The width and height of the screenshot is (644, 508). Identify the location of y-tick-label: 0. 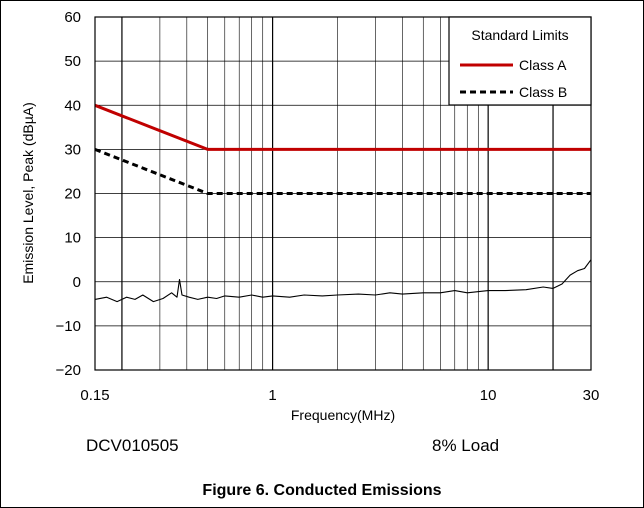
(77, 282).